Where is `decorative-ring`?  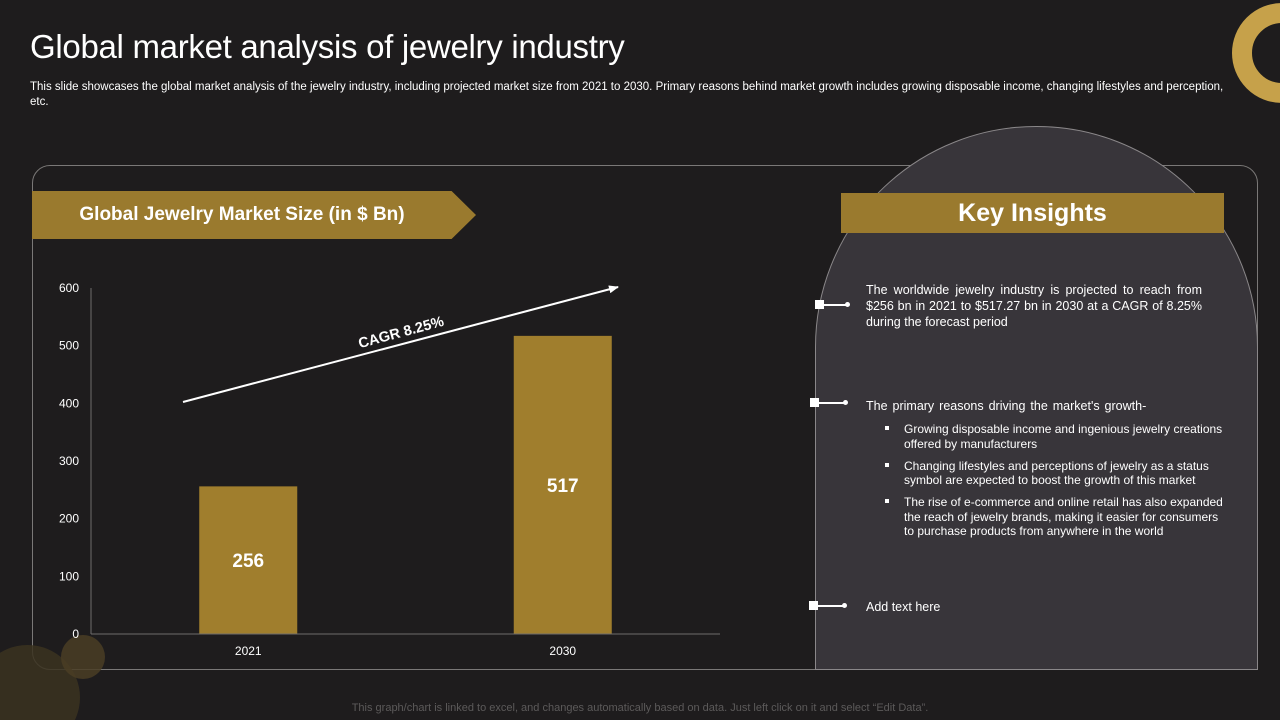 decorative-ring is located at coordinates (1256, 53).